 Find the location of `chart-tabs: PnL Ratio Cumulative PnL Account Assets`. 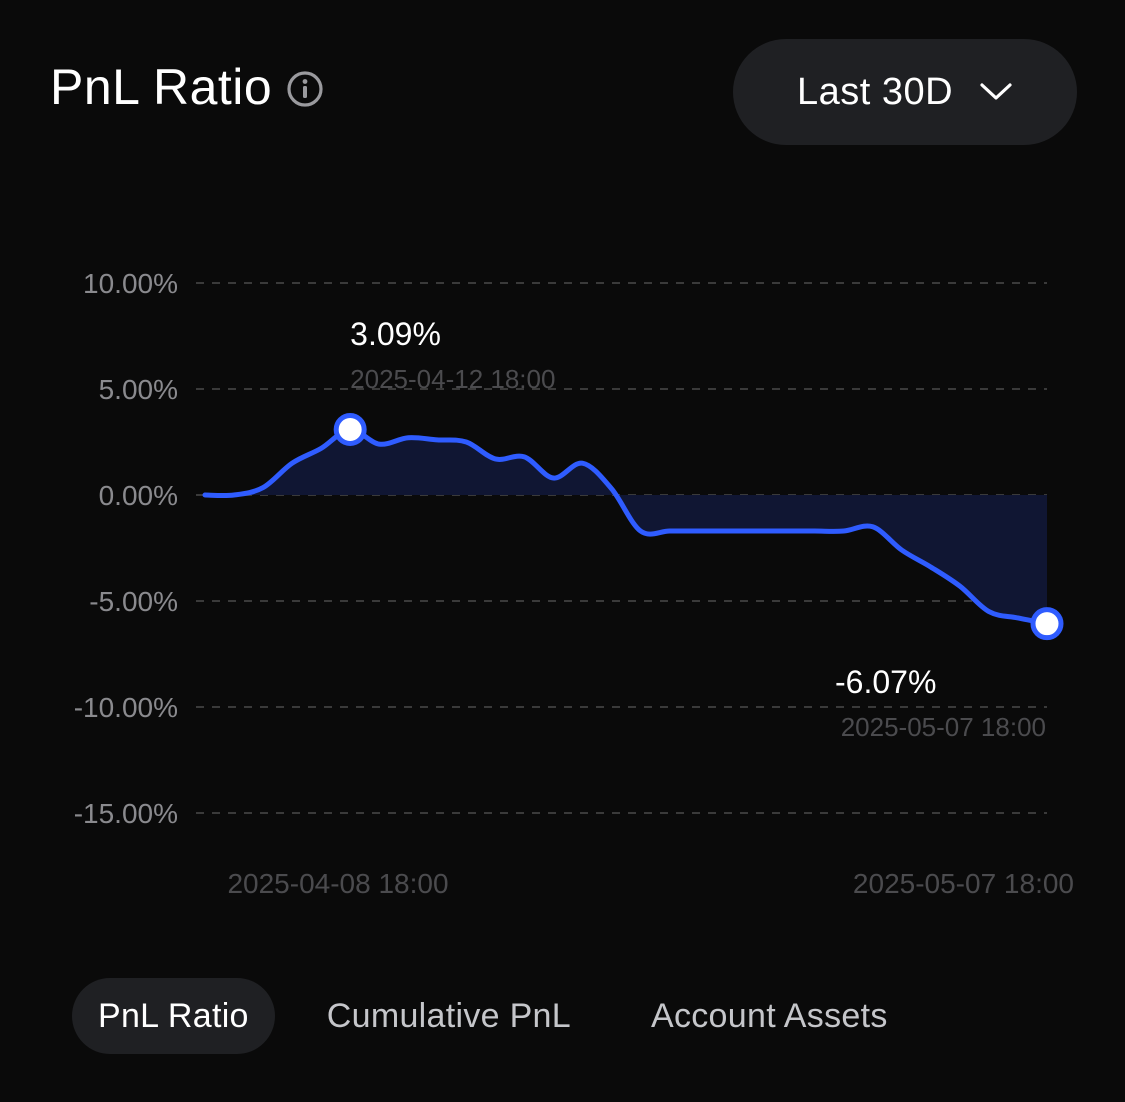

chart-tabs: PnL Ratio Cumulative PnL Account Assets is located at coordinates (493, 1016).